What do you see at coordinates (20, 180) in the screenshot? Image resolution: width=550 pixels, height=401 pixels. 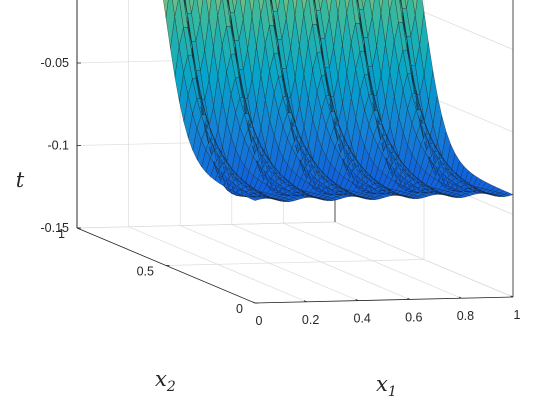 I see `z-axis-label: t` at bounding box center [20, 180].